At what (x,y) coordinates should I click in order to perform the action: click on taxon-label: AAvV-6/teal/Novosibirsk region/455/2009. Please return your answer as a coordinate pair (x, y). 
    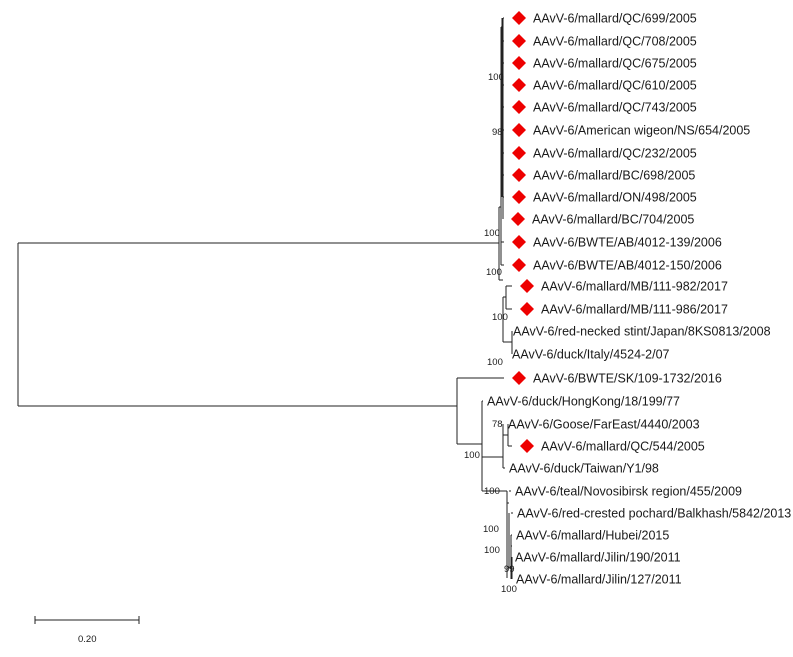
    Looking at the image, I should click on (628, 492).